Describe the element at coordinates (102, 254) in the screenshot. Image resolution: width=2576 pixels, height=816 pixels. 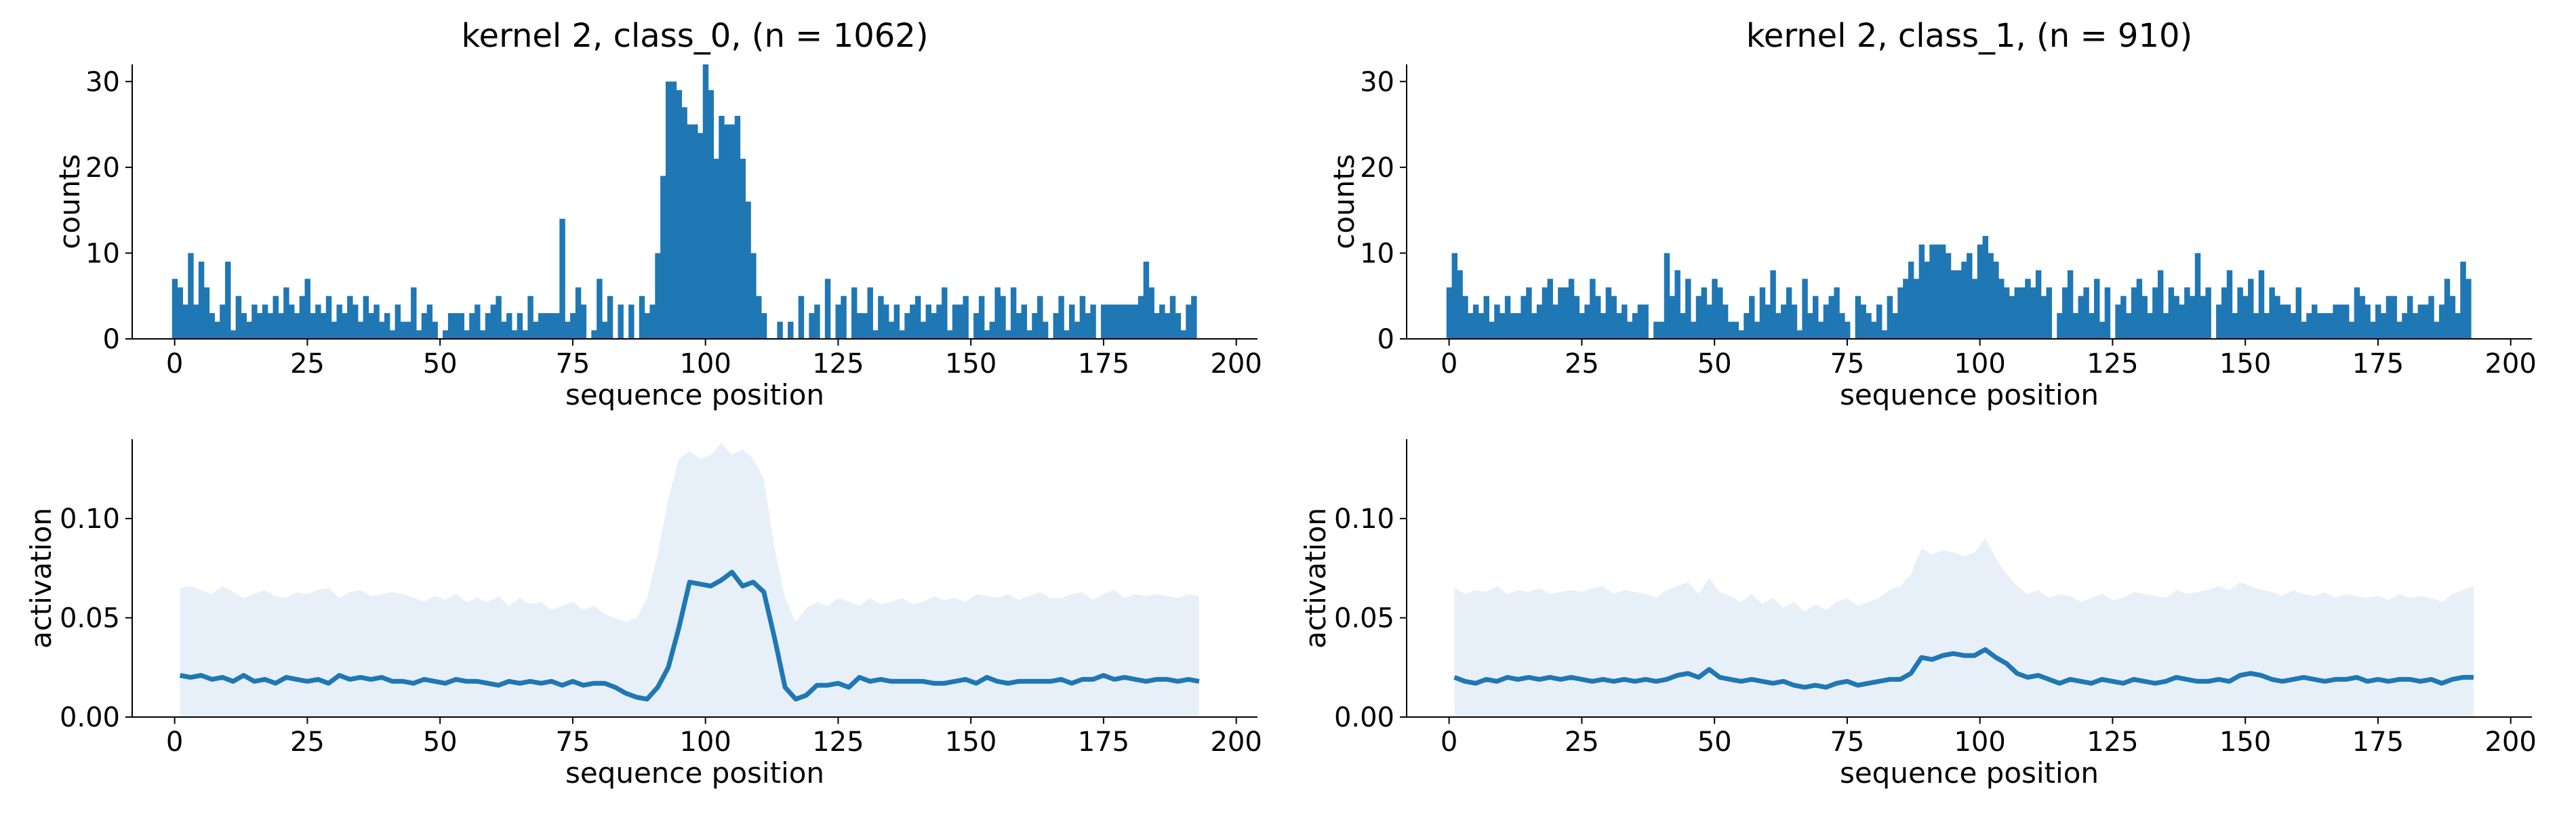
I see `y-tick-label: 10` at that location.